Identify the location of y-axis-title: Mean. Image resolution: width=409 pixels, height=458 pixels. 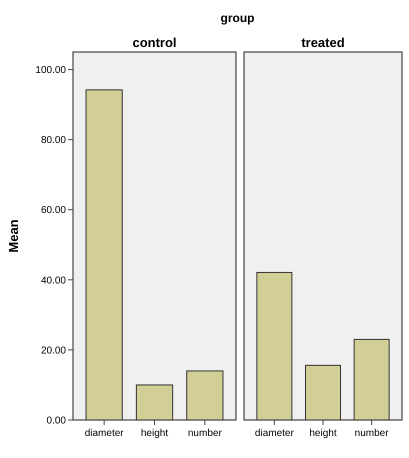
(13, 236).